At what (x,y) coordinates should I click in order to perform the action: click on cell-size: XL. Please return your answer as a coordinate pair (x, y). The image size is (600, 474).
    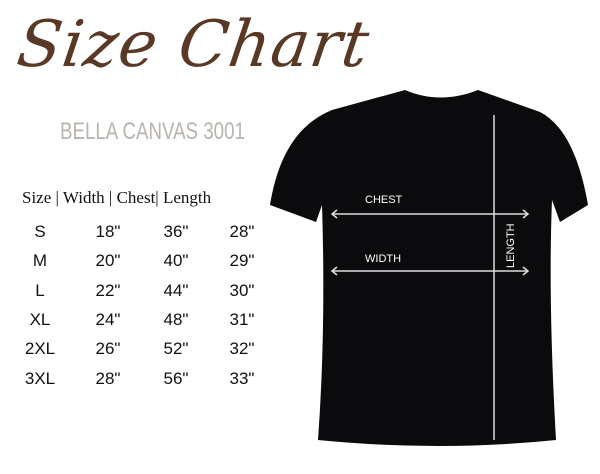
    Looking at the image, I should click on (40, 319).